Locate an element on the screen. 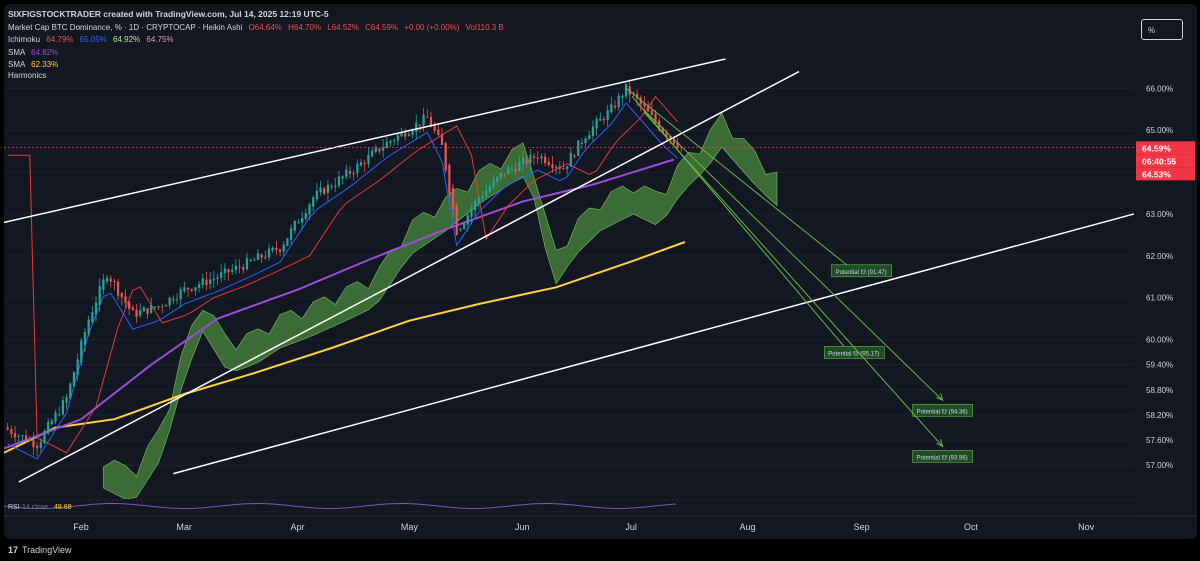 The width and height of the screenshot is (1200, 561). sma-fast-legend: SMA 64.82% is located at coordinates (33, 52).